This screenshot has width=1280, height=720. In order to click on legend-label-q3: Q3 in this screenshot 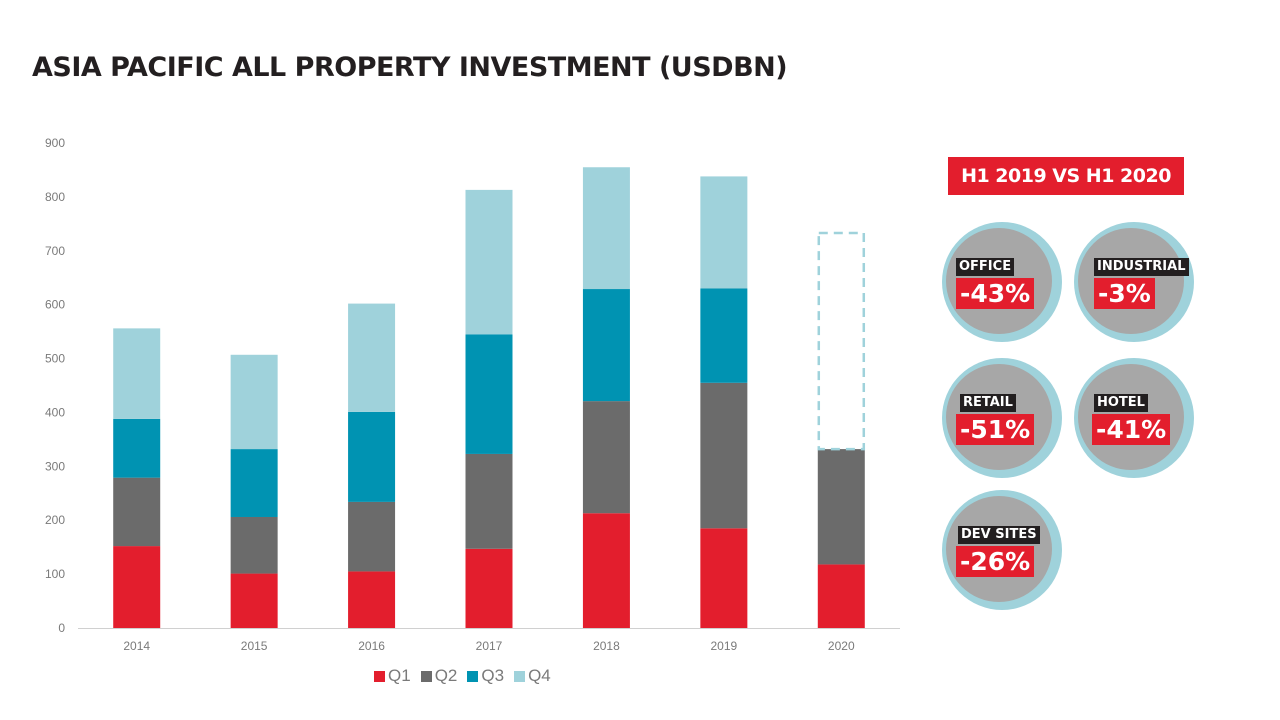, I will do `click(493, 675)`.